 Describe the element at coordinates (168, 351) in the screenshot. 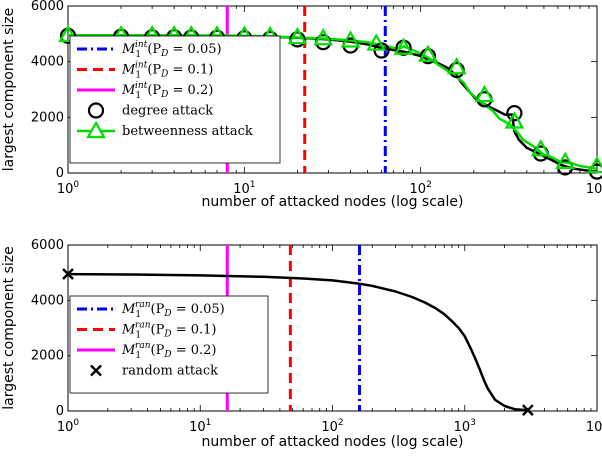

I see `legend-label: M1ran(PD = 0.2)` at that location.